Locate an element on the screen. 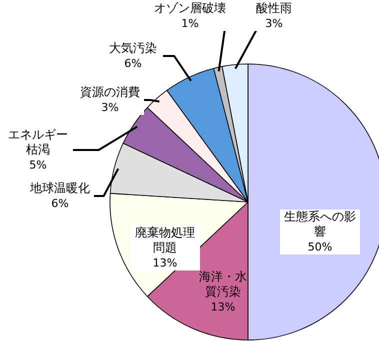  slice-label: エネルギー枯渇 is located at coordinates (38, 142).